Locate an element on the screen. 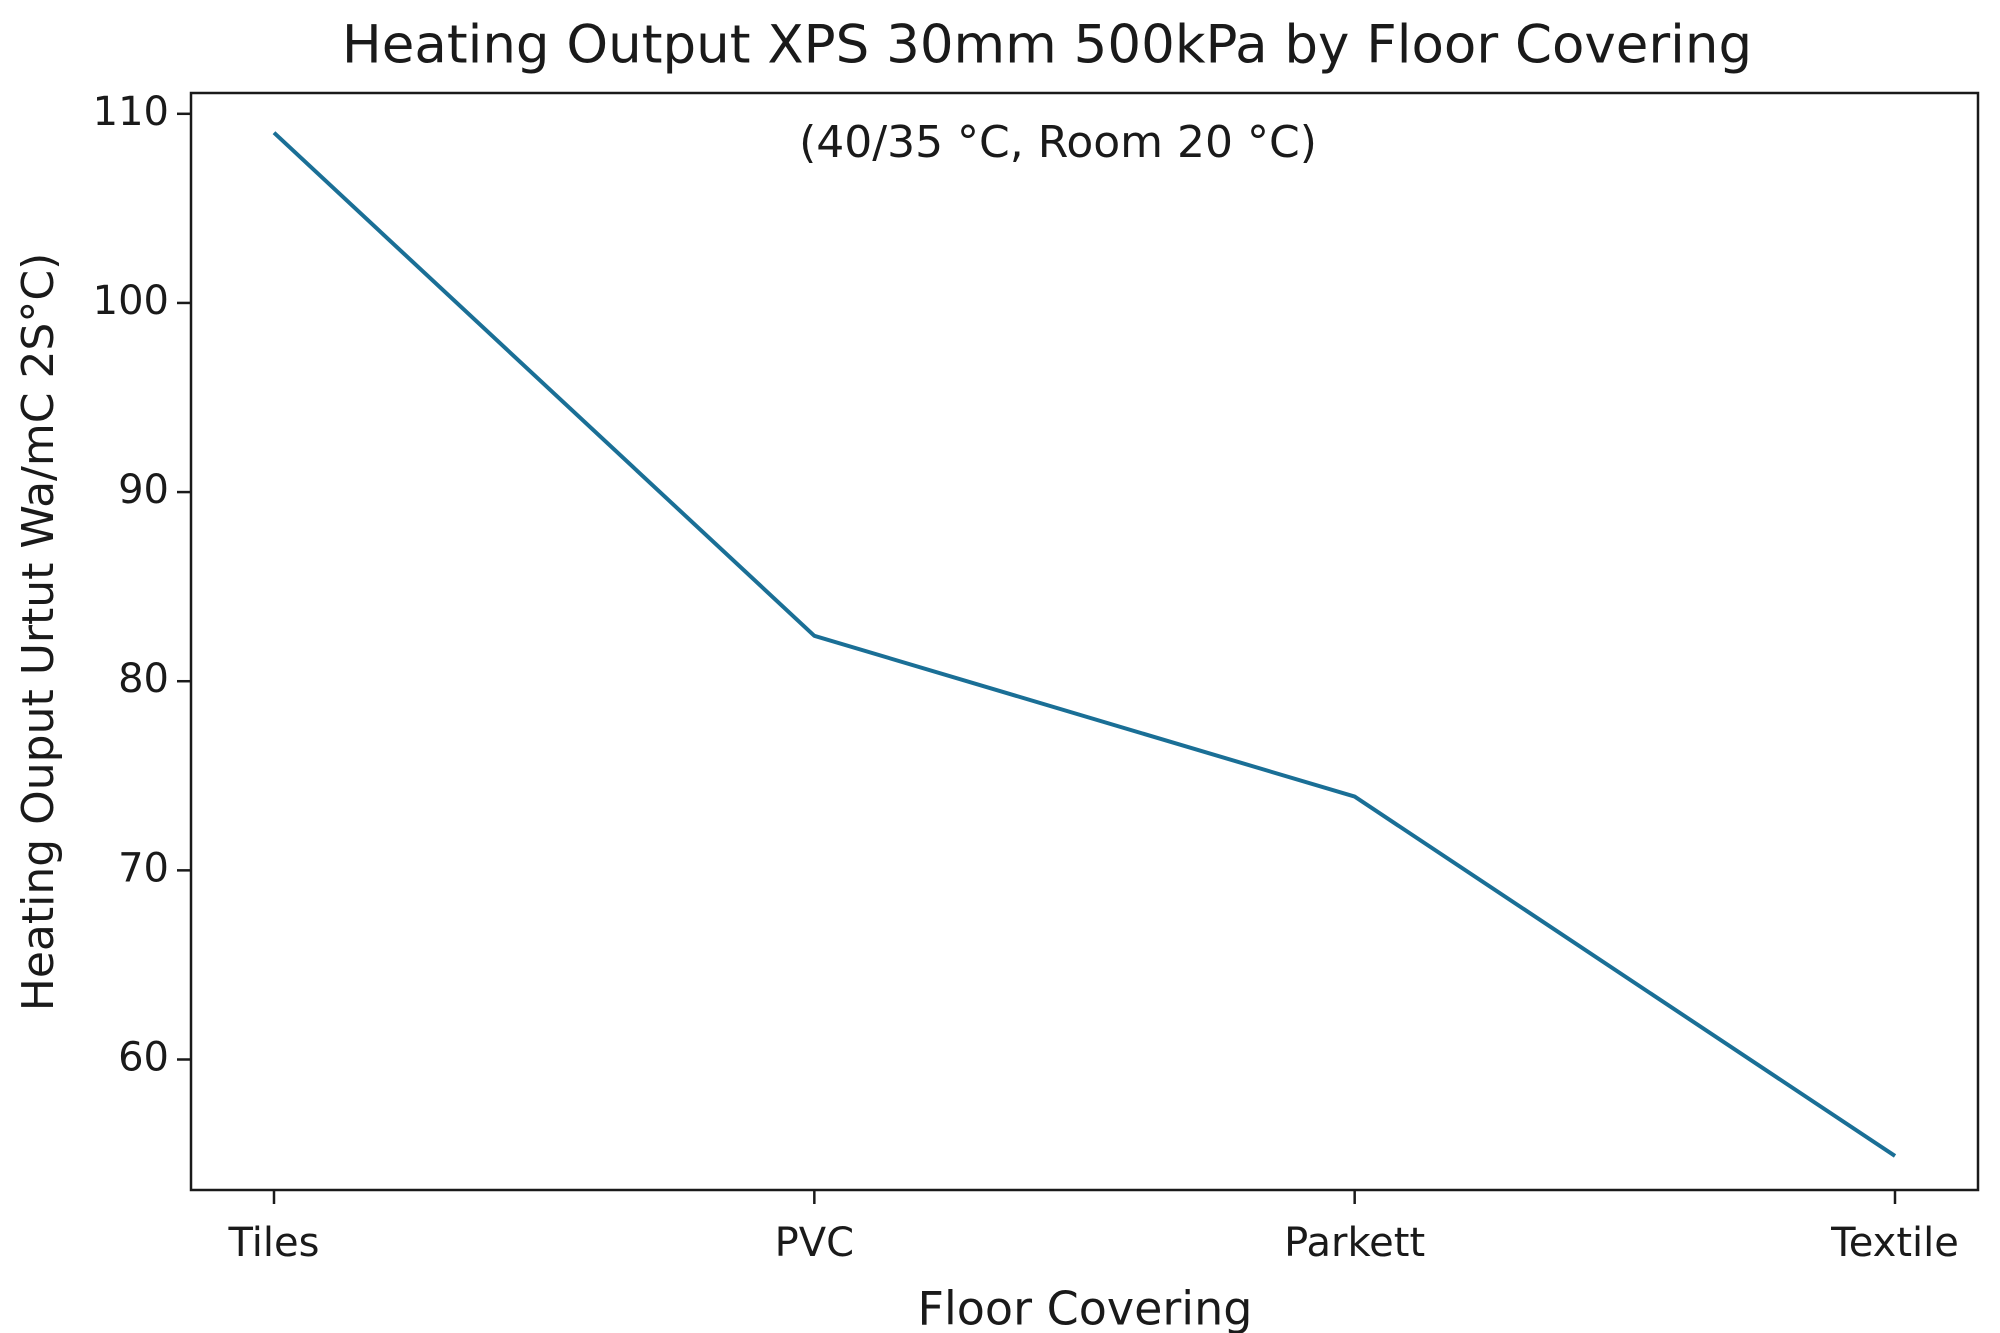 Image resolution: width=2000 pixels, height=1333 pixels. y-tick-label: 80 is located at coordinates (143, 679).